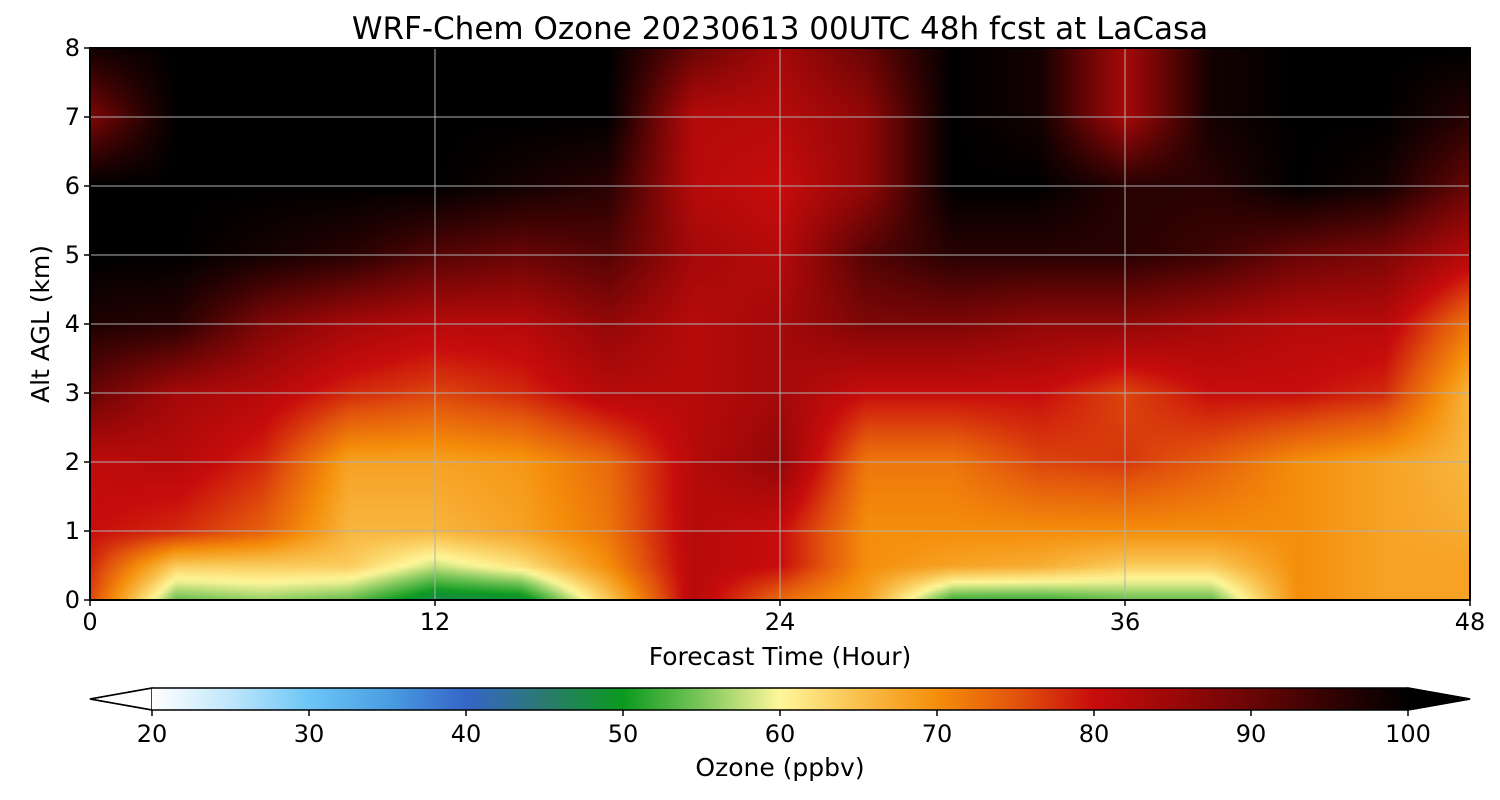 This screenshot has width=1500, height=800. I want to click on y-axis: 0 1 2 3 4 5 6 7 8, so click(77, 324).